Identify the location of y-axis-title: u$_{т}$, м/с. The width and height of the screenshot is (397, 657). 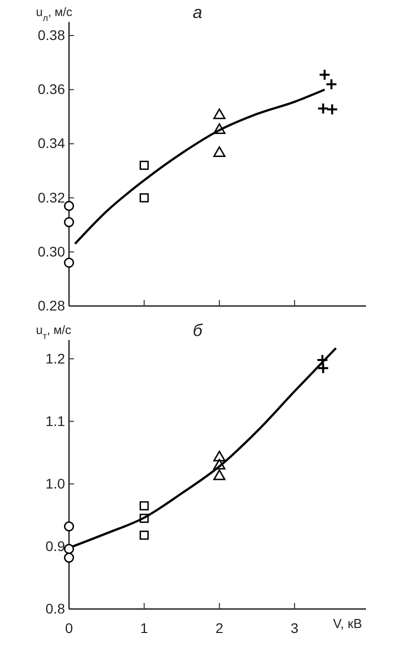
(54, 332).